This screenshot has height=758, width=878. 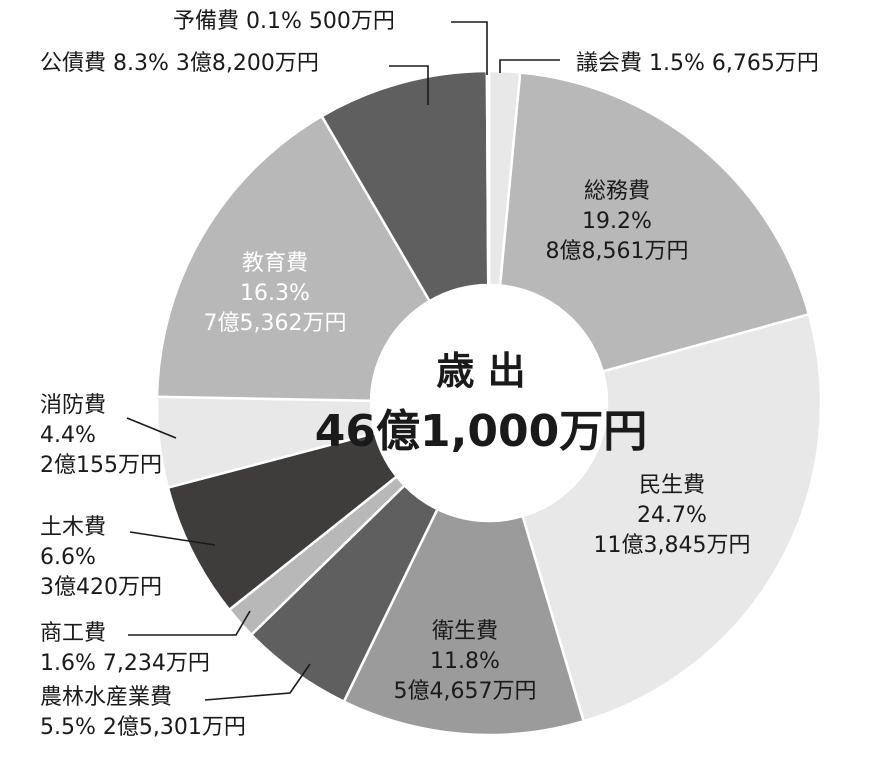 I want to click on slice-5-name: 商工費, so click(x=73, y=633).